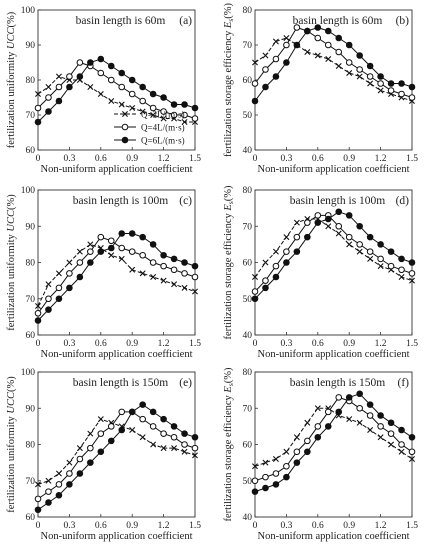  What do you see at coordinates (195, 526) in the screenshot?
I see `x-tick-label: 1.5` at bounding box center [195, 526].